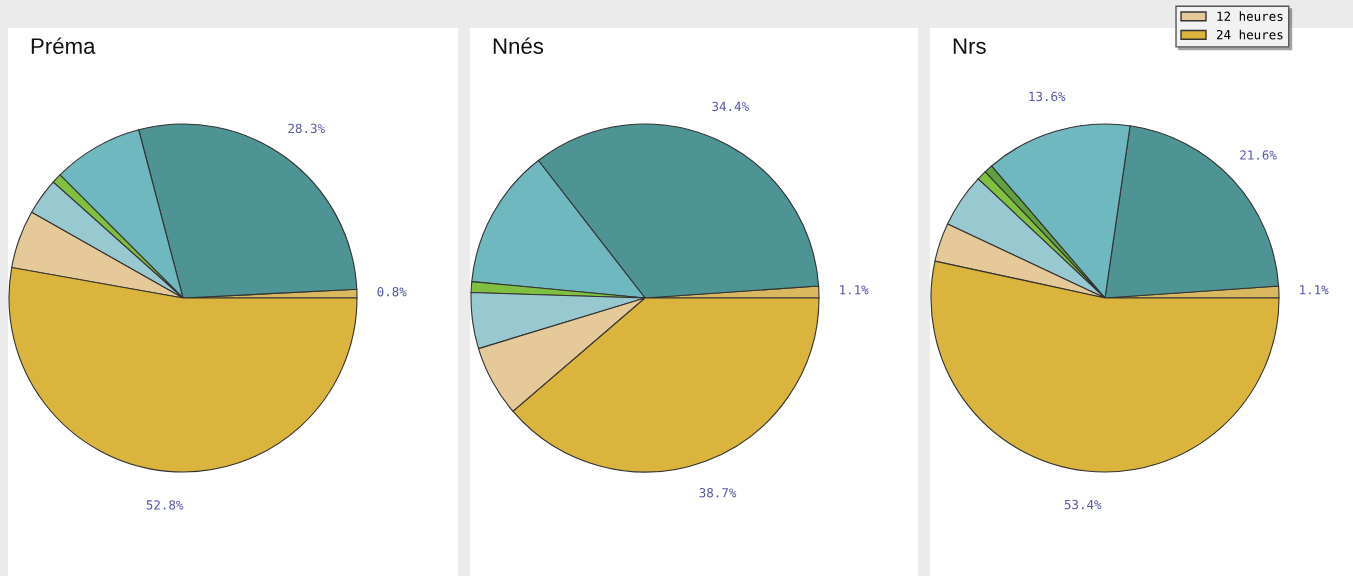  What do you see at coordinates (1249, 34) in the screenshot?
I see `legend-label: 24 heures` at bounding box center [1249, 34].